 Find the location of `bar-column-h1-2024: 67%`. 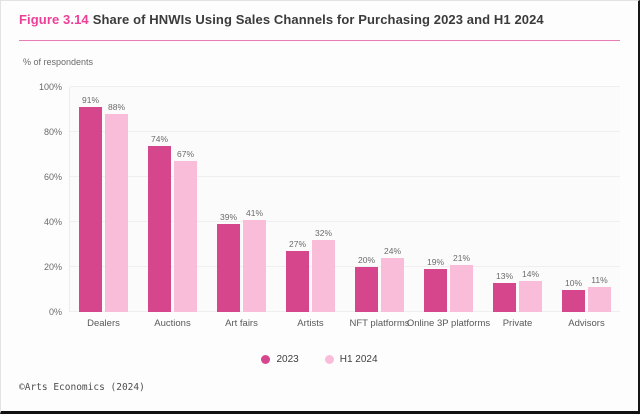

bar-column-h1-2024: 67% is located at coordinates (185, 199).